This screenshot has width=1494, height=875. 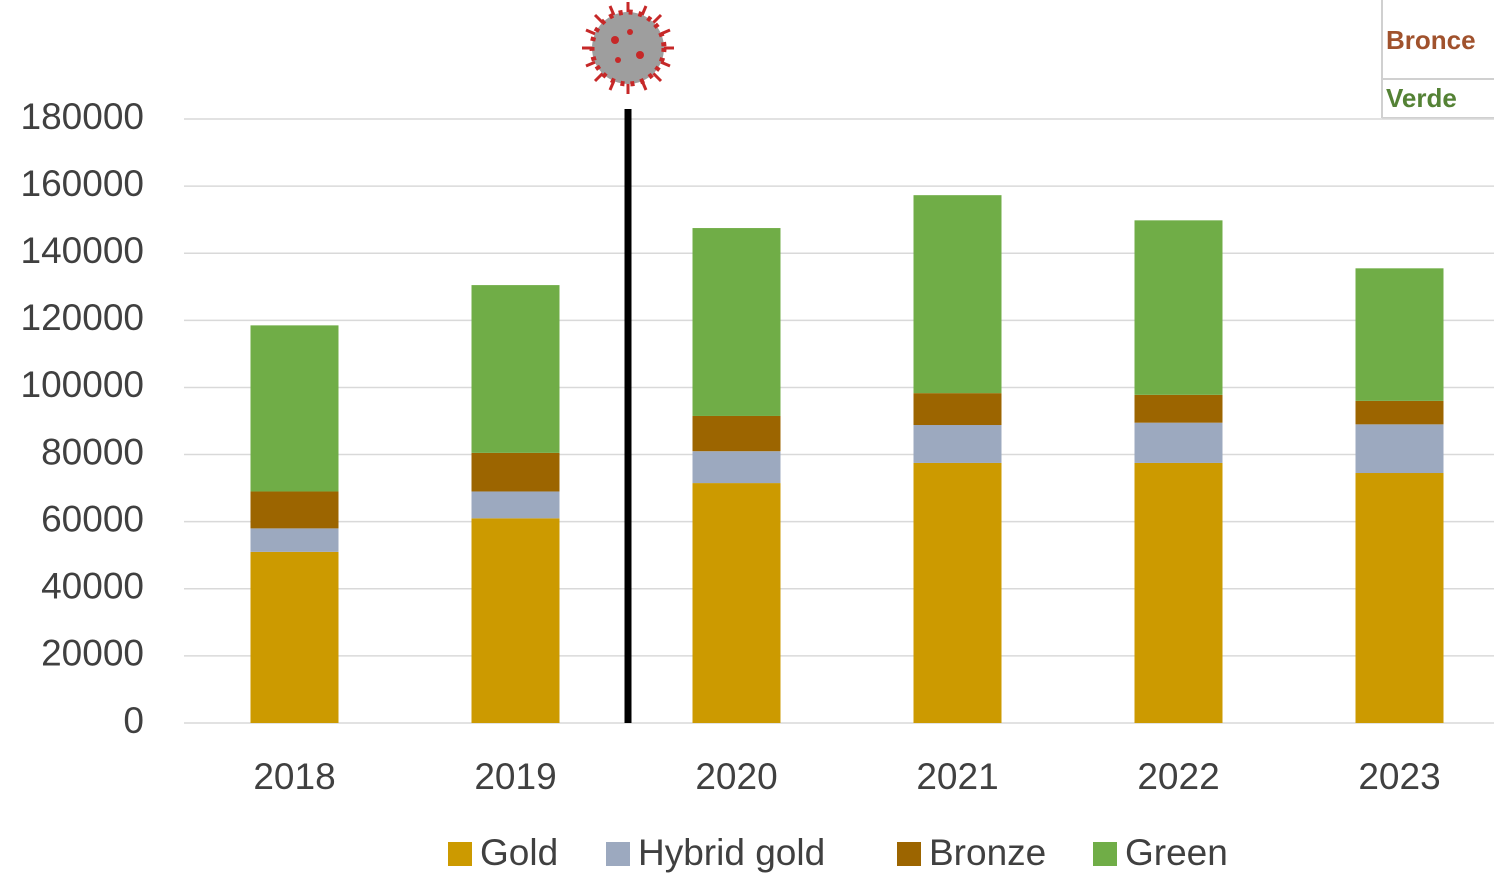 What do you see at coordinates (82, 250) in the screenshot?
I see `y-tick-label: 140000` at bounding box center [82, 250].